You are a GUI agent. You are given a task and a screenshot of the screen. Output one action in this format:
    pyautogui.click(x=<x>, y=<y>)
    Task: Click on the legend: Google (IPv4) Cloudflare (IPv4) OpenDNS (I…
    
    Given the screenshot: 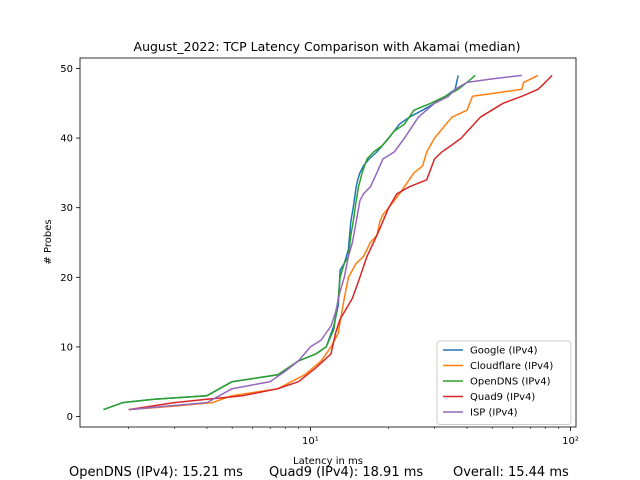 What is the action you would take?
    pyautogui.click(x=504, y=382)
    